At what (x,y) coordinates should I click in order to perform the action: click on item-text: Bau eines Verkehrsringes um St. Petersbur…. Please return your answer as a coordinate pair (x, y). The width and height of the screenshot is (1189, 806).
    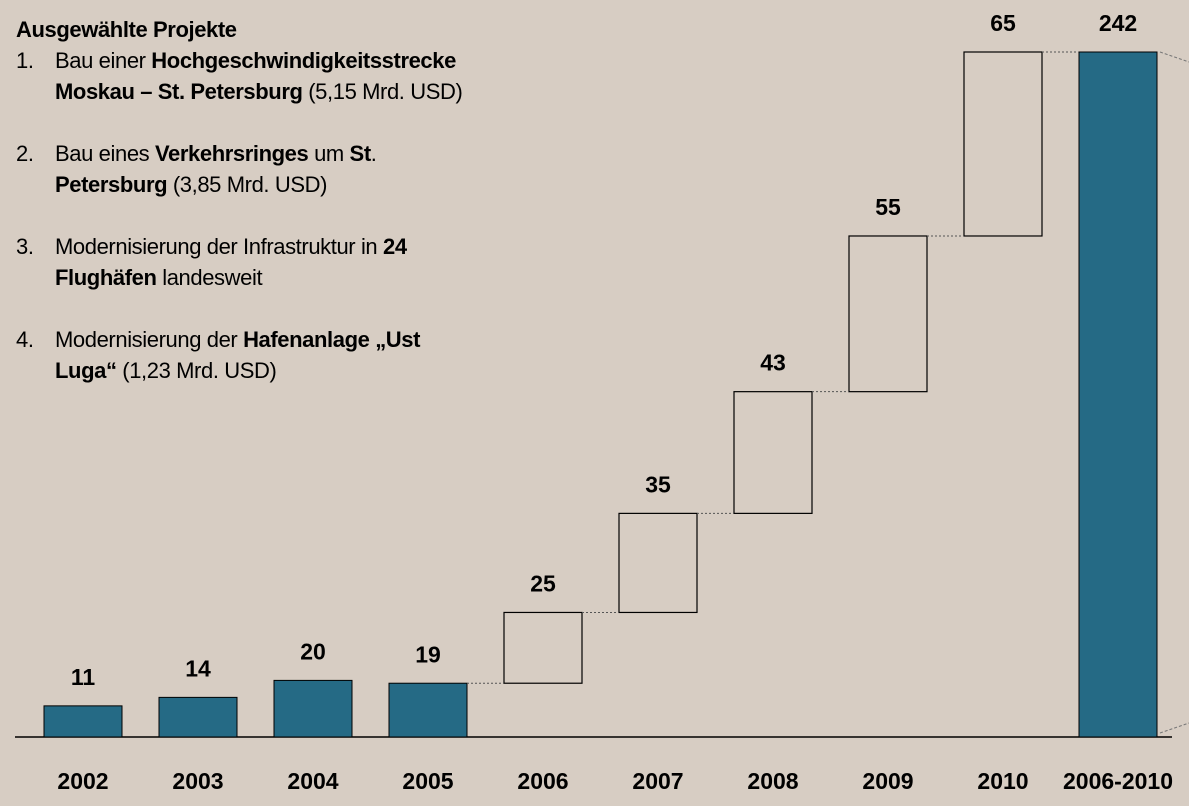
    Looking at the image, I should click on (216, 169).